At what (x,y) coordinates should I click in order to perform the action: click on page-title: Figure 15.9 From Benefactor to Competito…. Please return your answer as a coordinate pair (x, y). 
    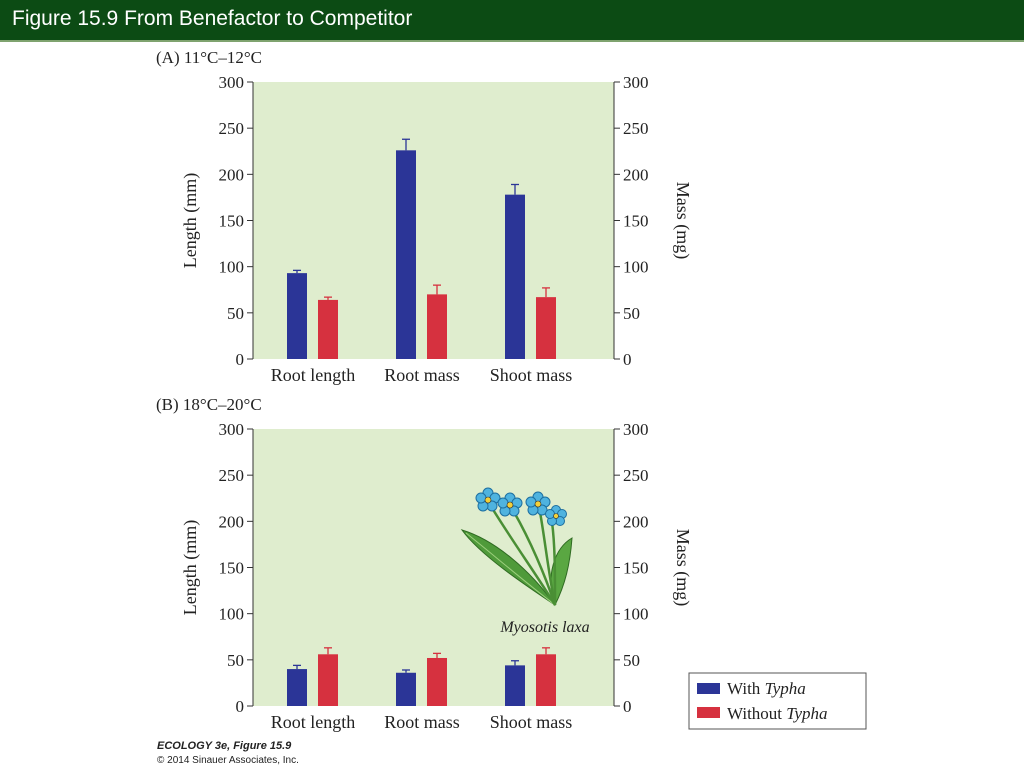
    Looking at the image, I should click on (212, 18).